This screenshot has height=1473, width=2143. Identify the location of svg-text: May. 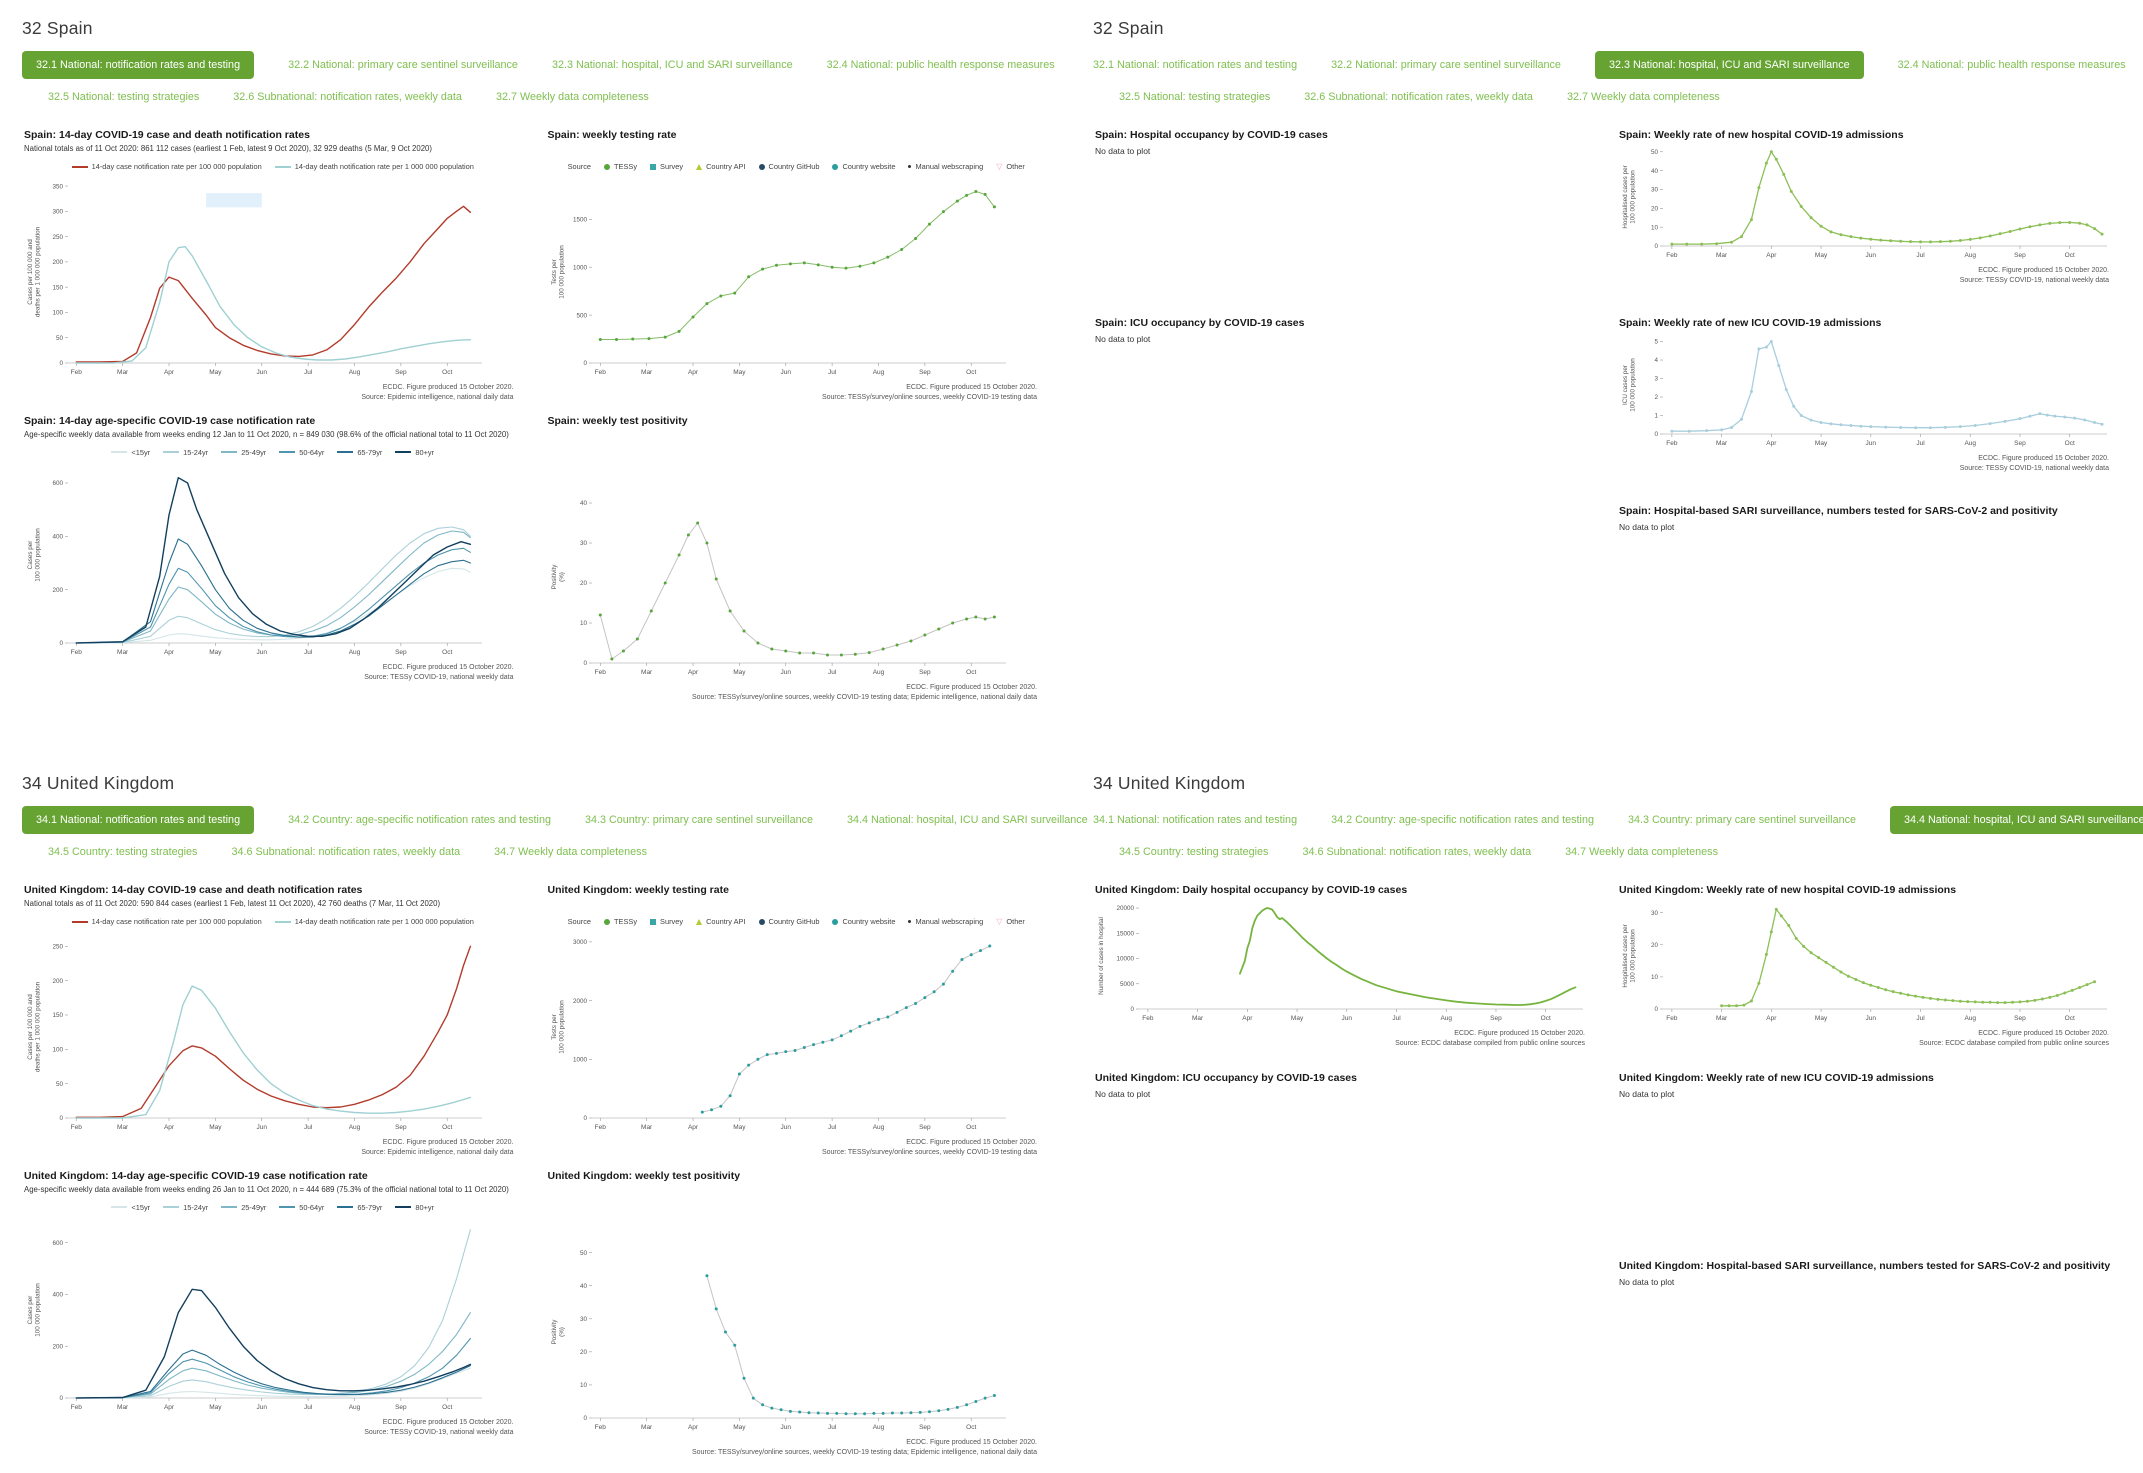
(1821, 255).